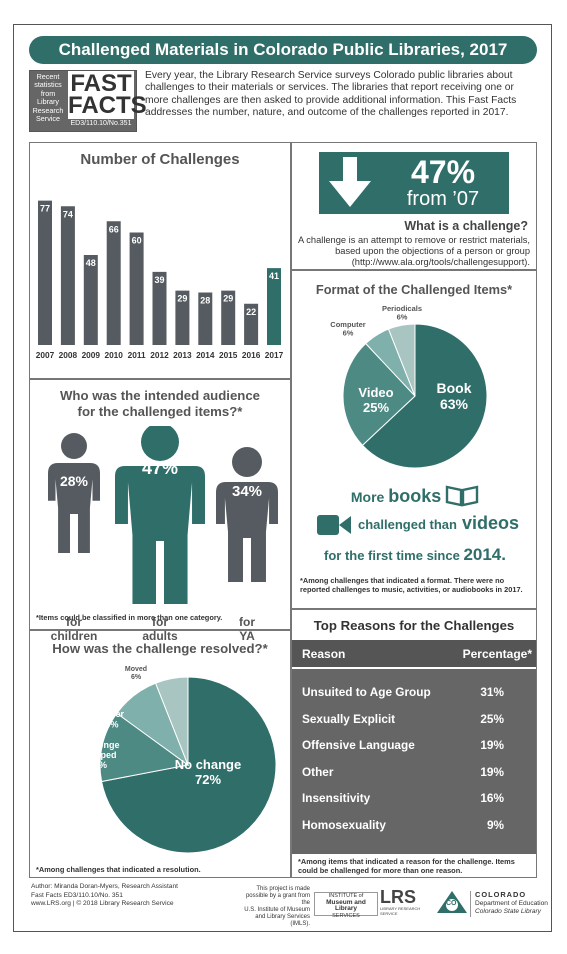  I want to click on pie-value-label: 63%, so click(454, 404).